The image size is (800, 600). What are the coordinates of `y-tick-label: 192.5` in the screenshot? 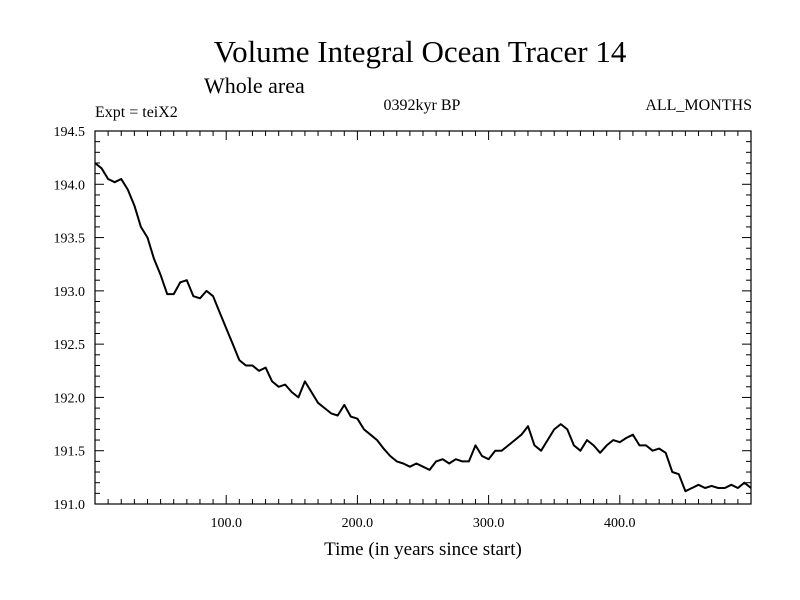 It's located at (70, 345).